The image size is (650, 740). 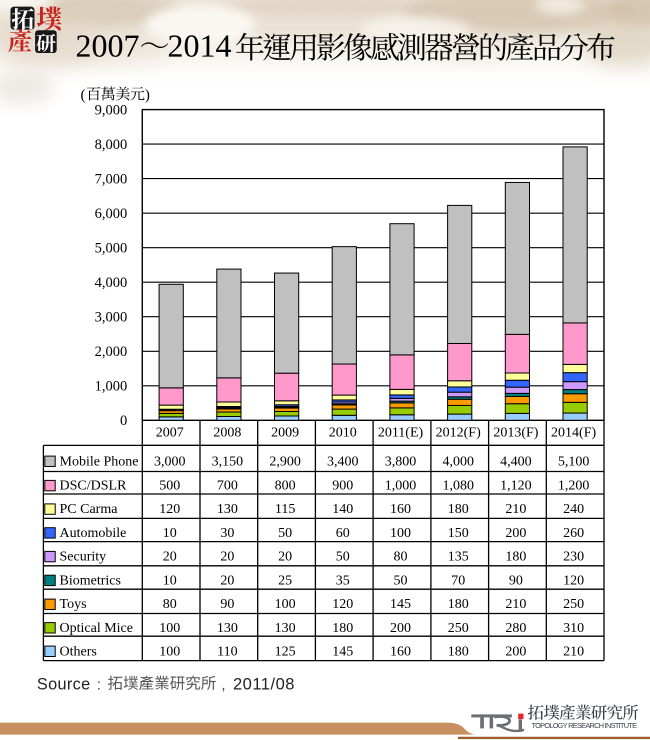 What do you see at coordinates (78, 651) in the screenshot?
I see `svg-text: Others` at bounding box center [78, 651].